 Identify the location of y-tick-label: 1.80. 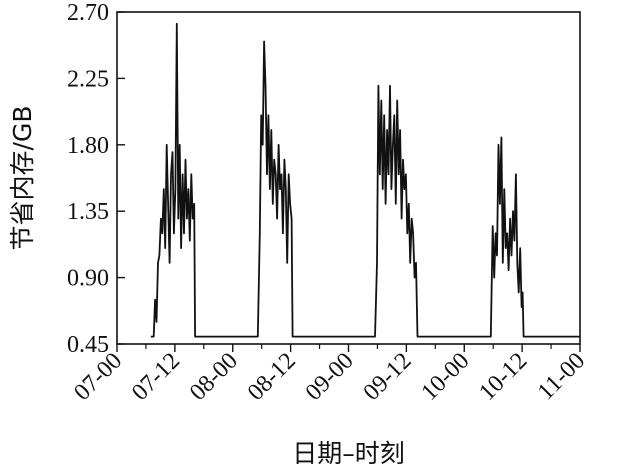
(88, 146).